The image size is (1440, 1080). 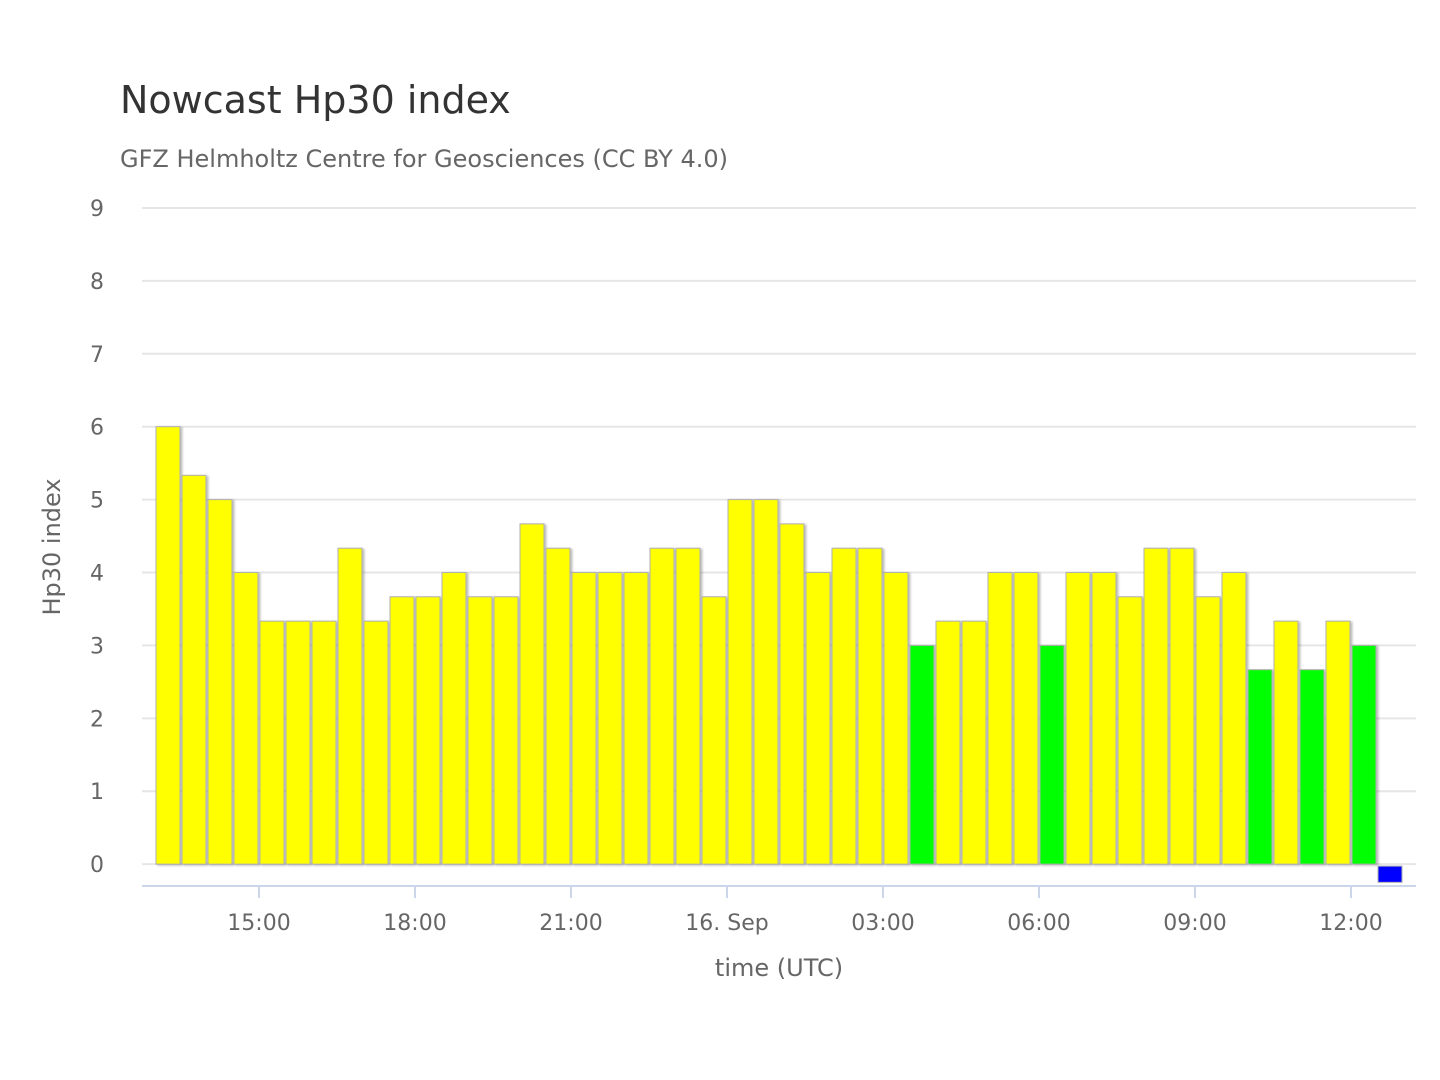 What do you see at coordinates (97, 865) in the screenshot?
I see `y-tick-label: 0` at bounding box center [97, 865].